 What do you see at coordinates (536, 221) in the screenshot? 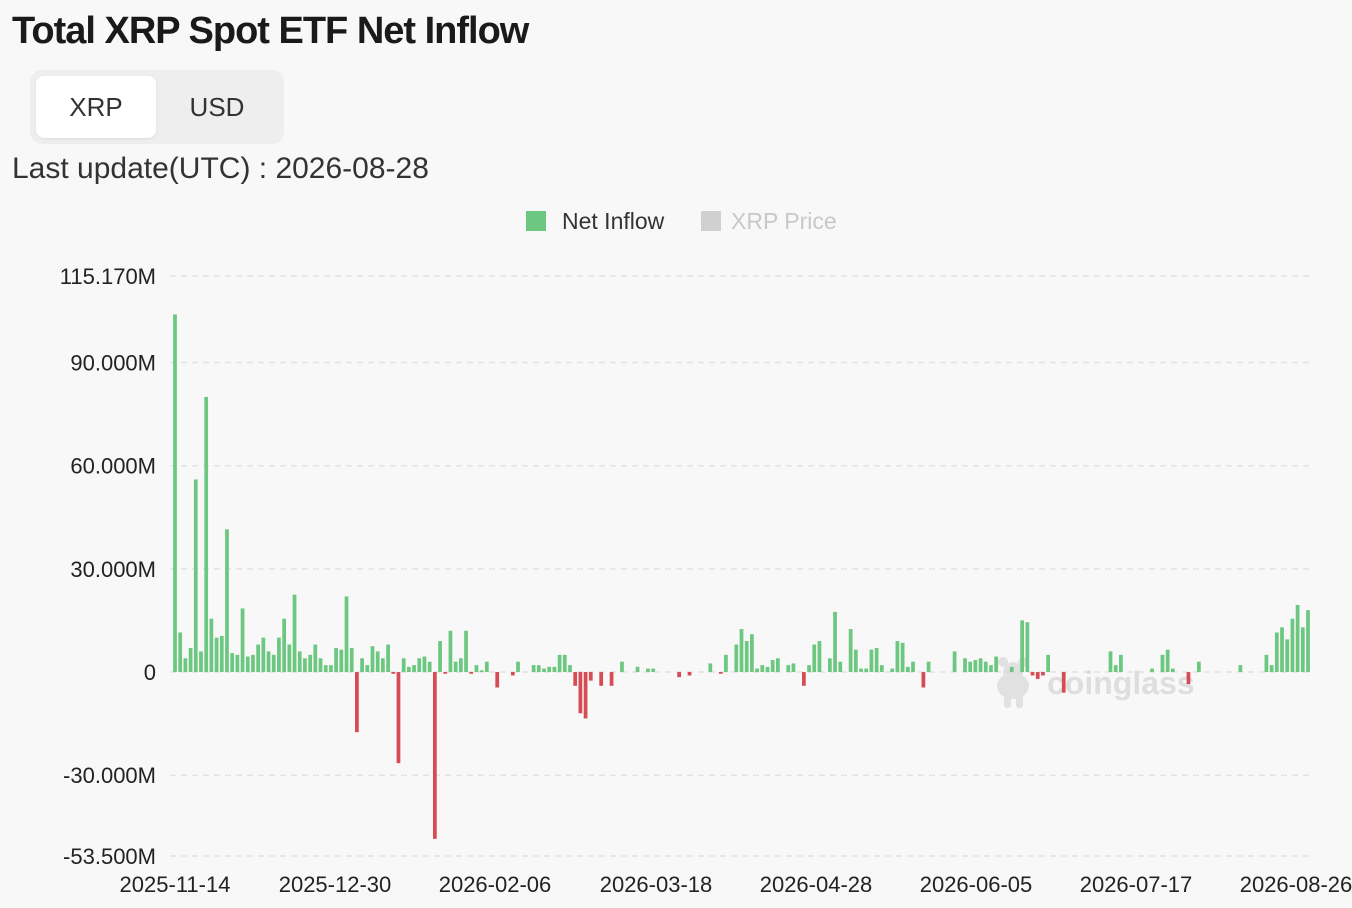
I see `legend-net-inflow-swatch` at bounding box center [536, 221].